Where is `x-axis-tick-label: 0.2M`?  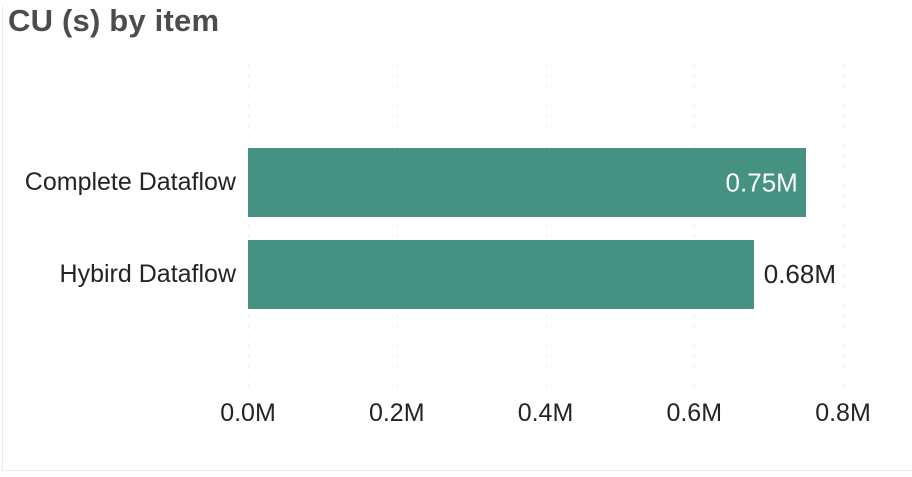
x-axis-tick-label: 0.2M is located at coordinates (396, 413).